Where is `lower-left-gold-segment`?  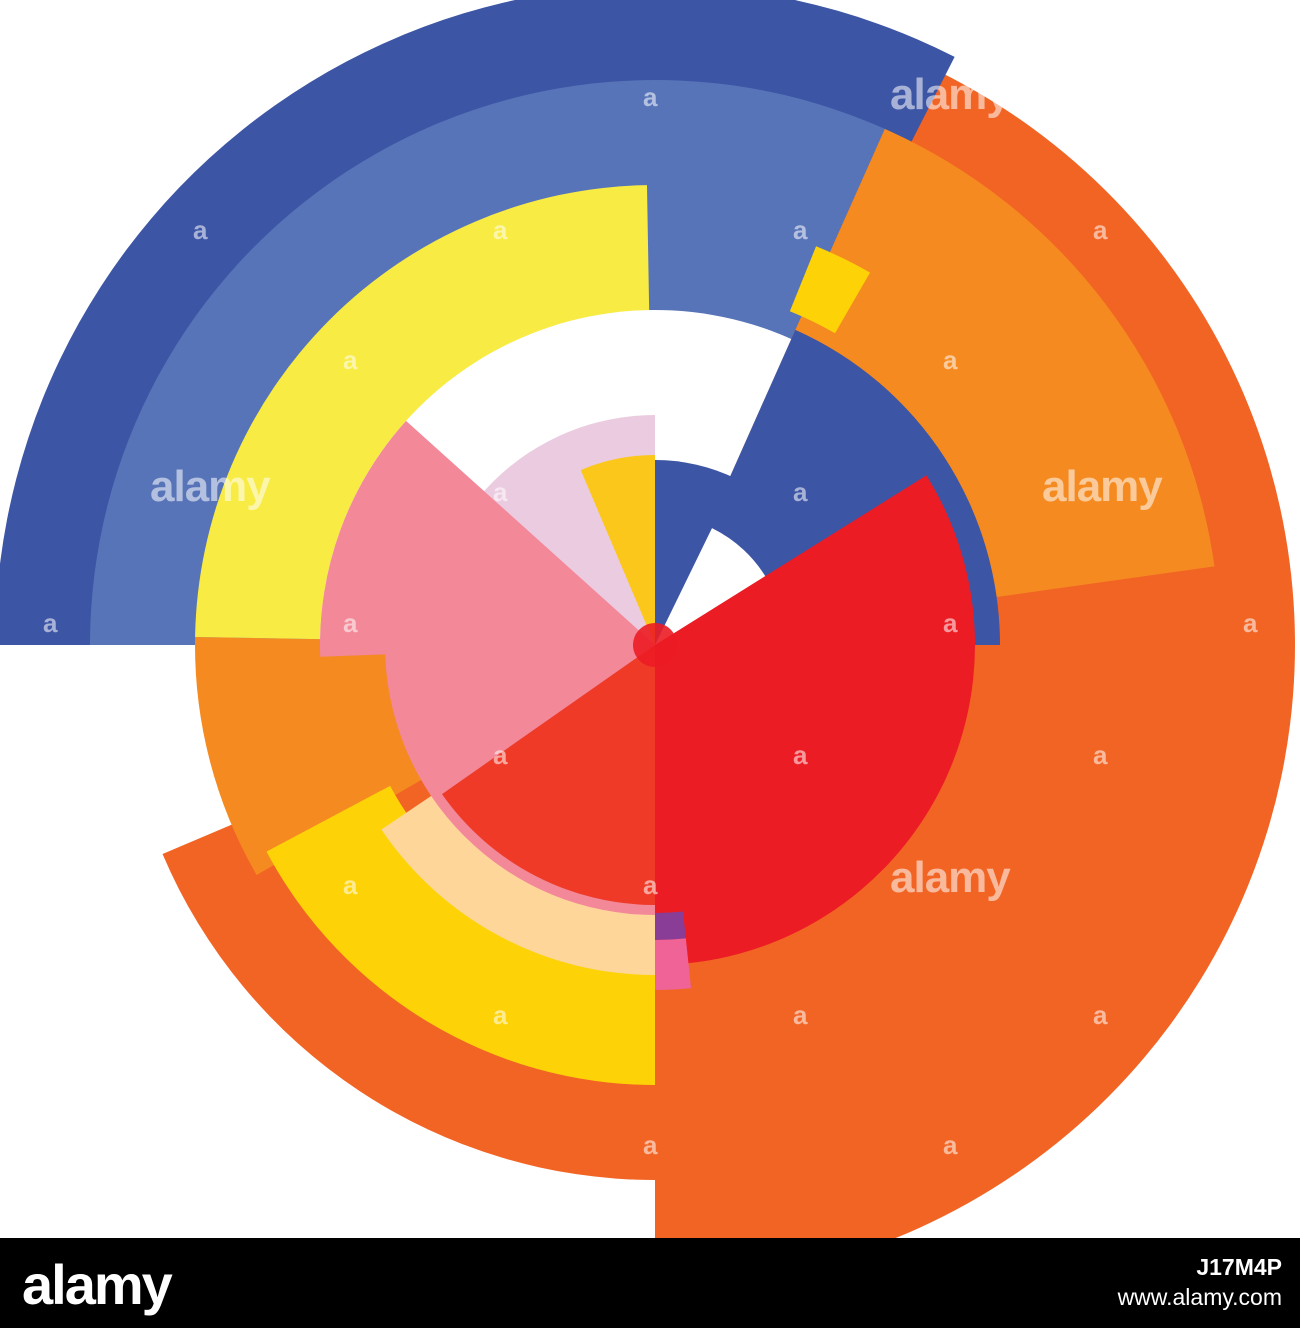 lower-left-gold-segment is located at coordinates (460, 935).